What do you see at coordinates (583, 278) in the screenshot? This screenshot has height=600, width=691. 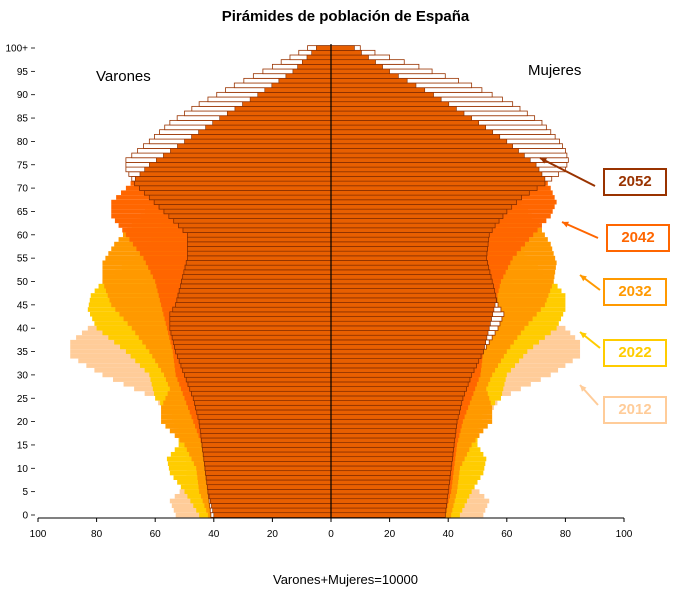 I see `callout-arrowhead-2032` at bounding box center [583, 278].